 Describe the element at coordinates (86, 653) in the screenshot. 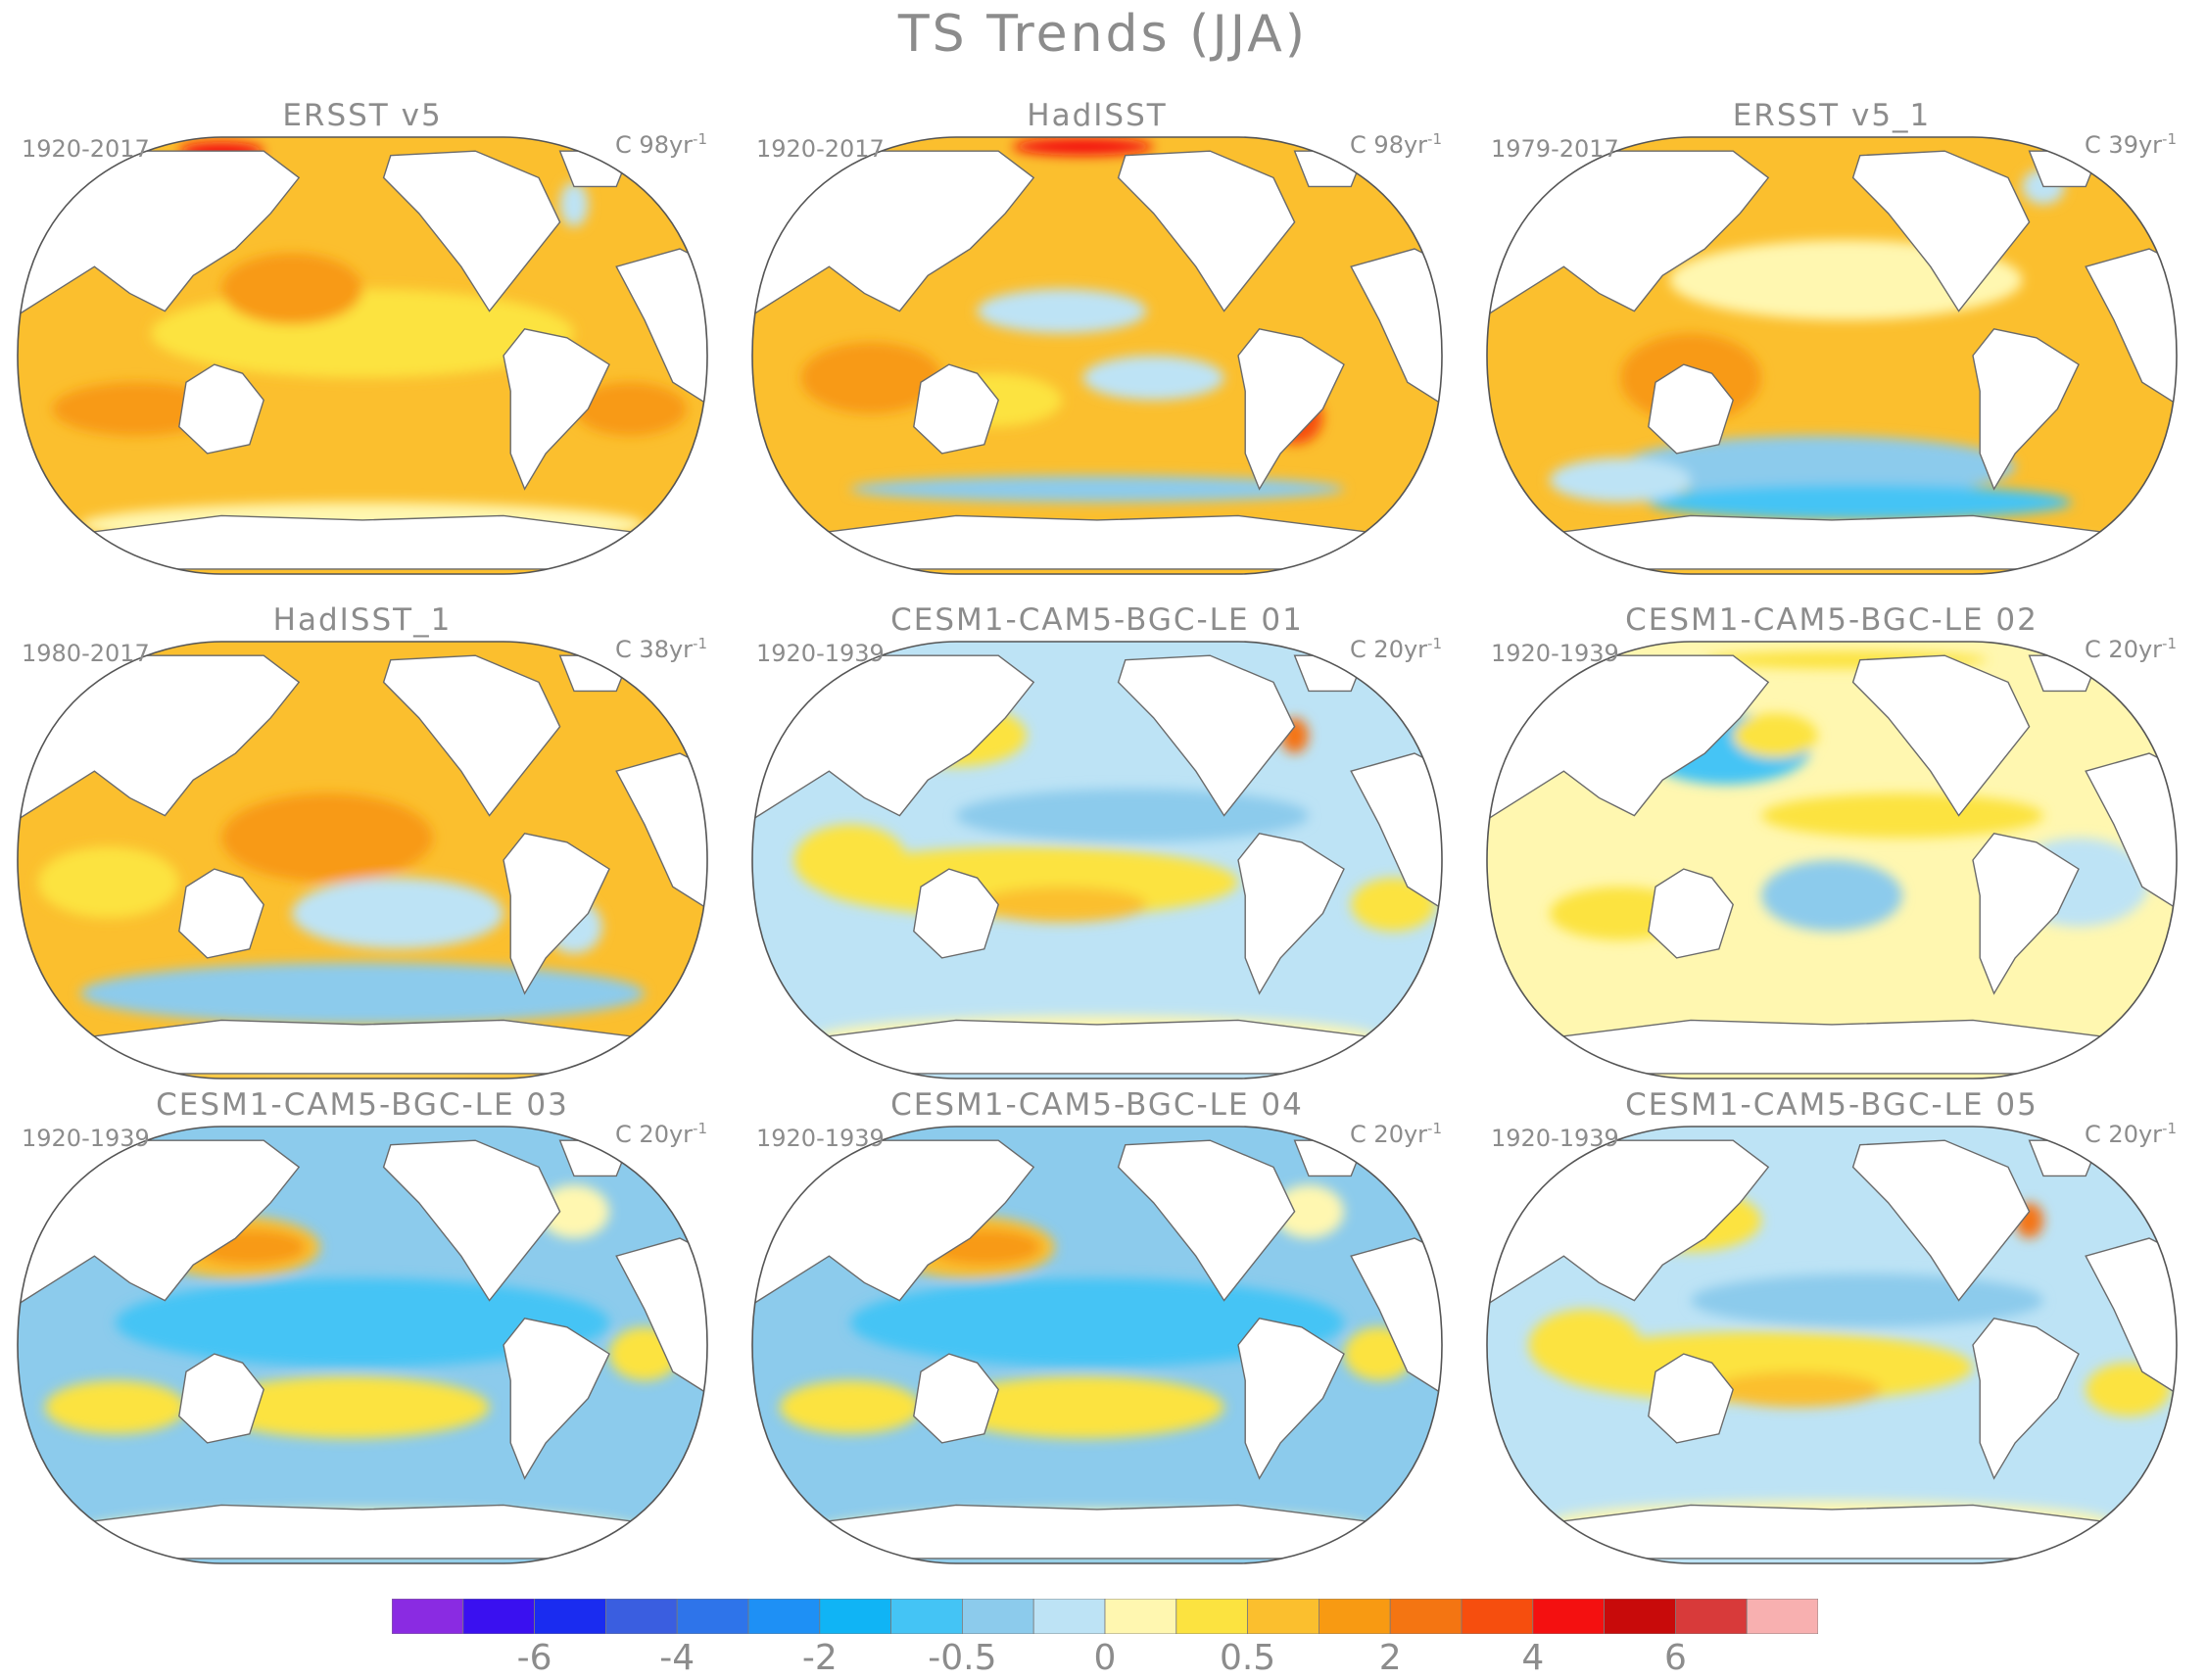

I see `panel-period: 1980-2017` at that location.